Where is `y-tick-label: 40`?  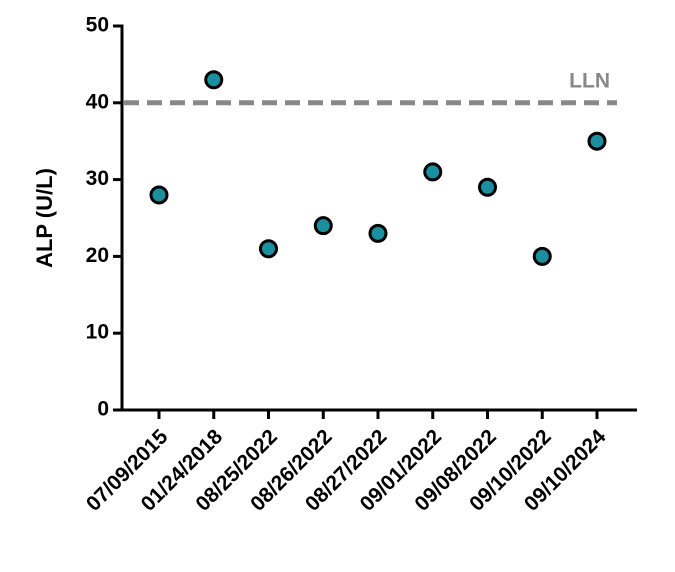
y-tick-label: 40 is located at coordinates (97, 101).